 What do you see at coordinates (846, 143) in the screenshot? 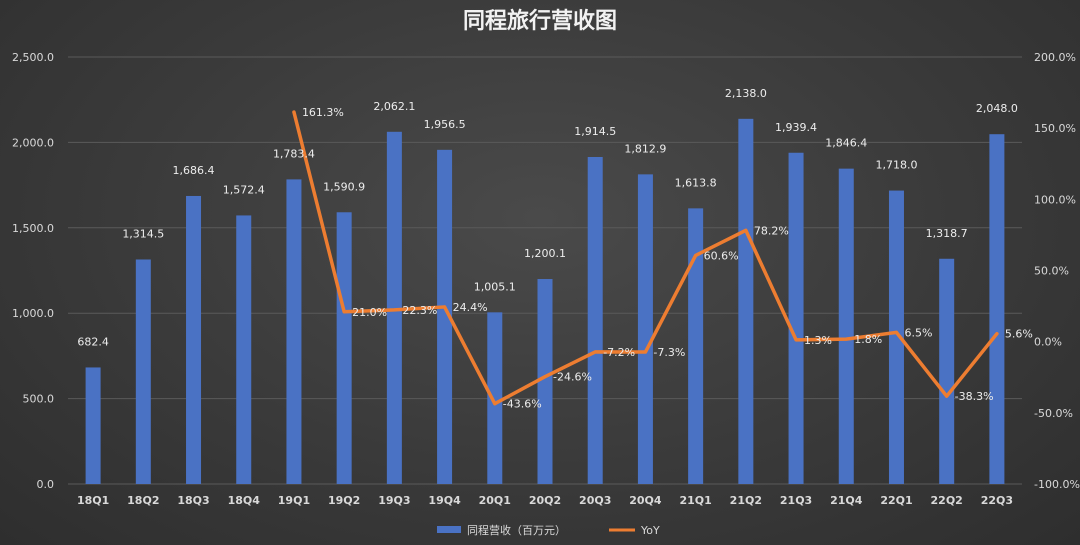
I see `bar-value-label: 1,846.4` at bounding box center [846, 143].